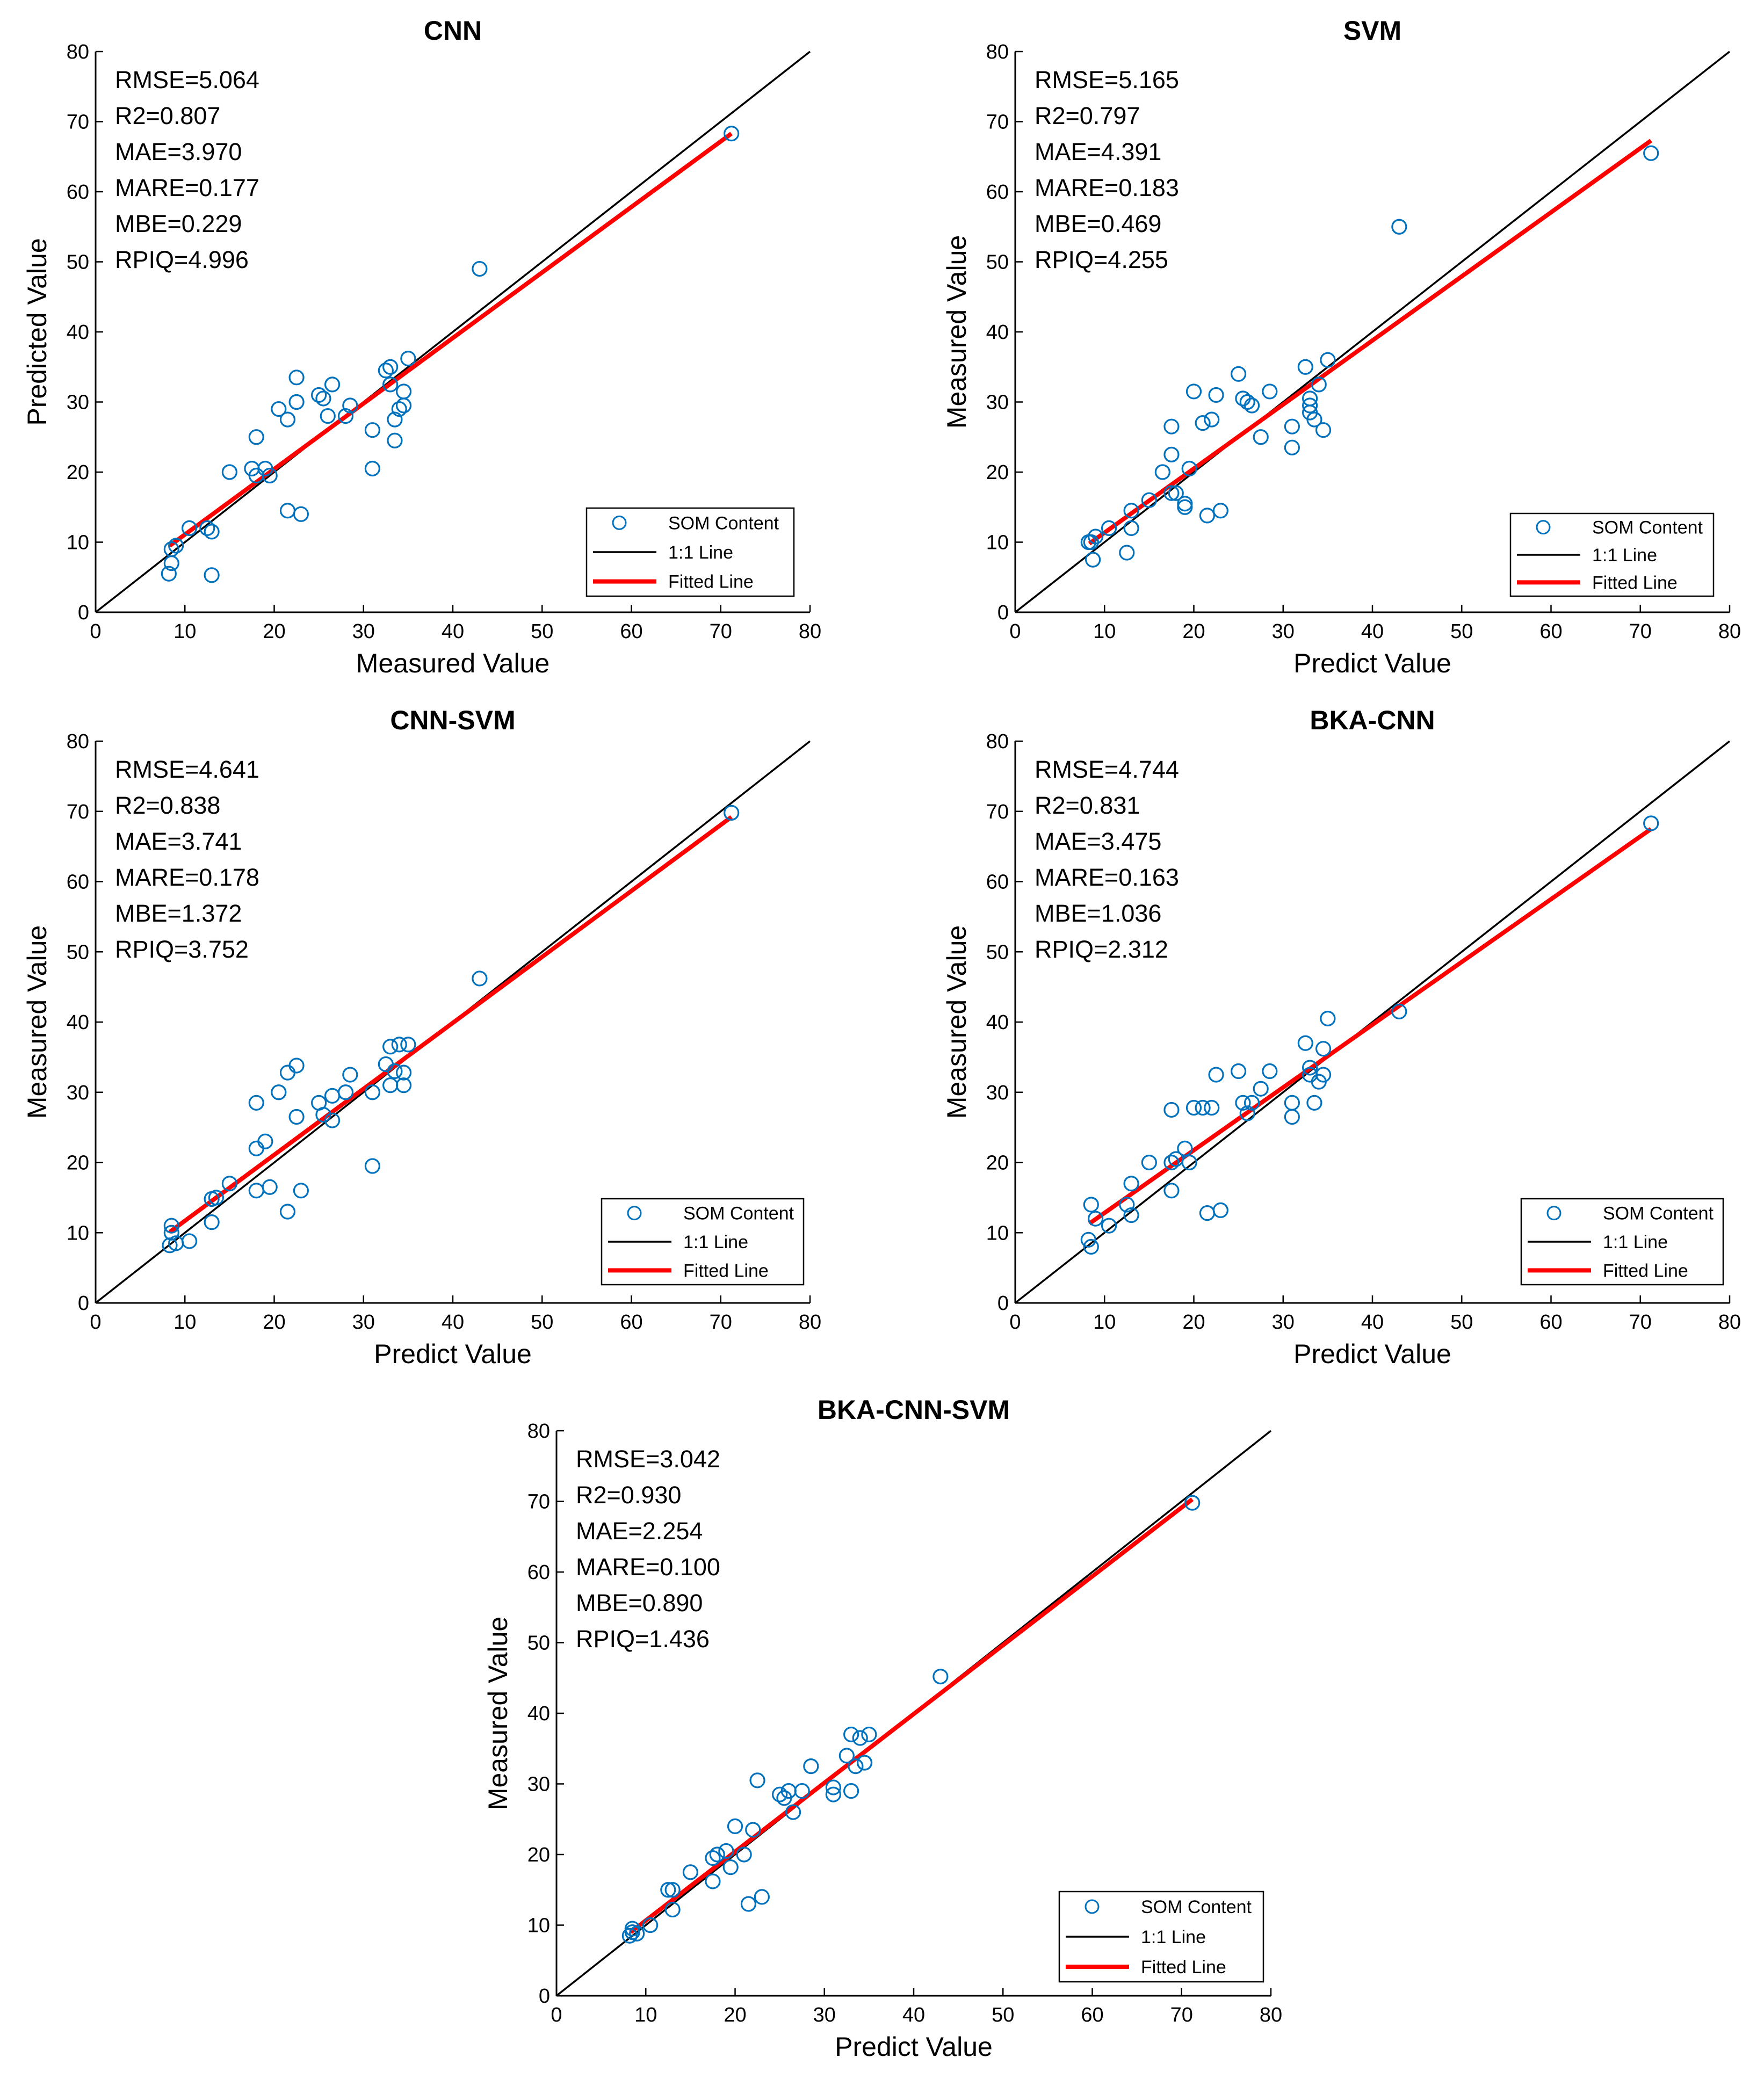 This screenshot has width=1764, height=2086. I want to click on y-tick-label: 0, so click(544, 1996).